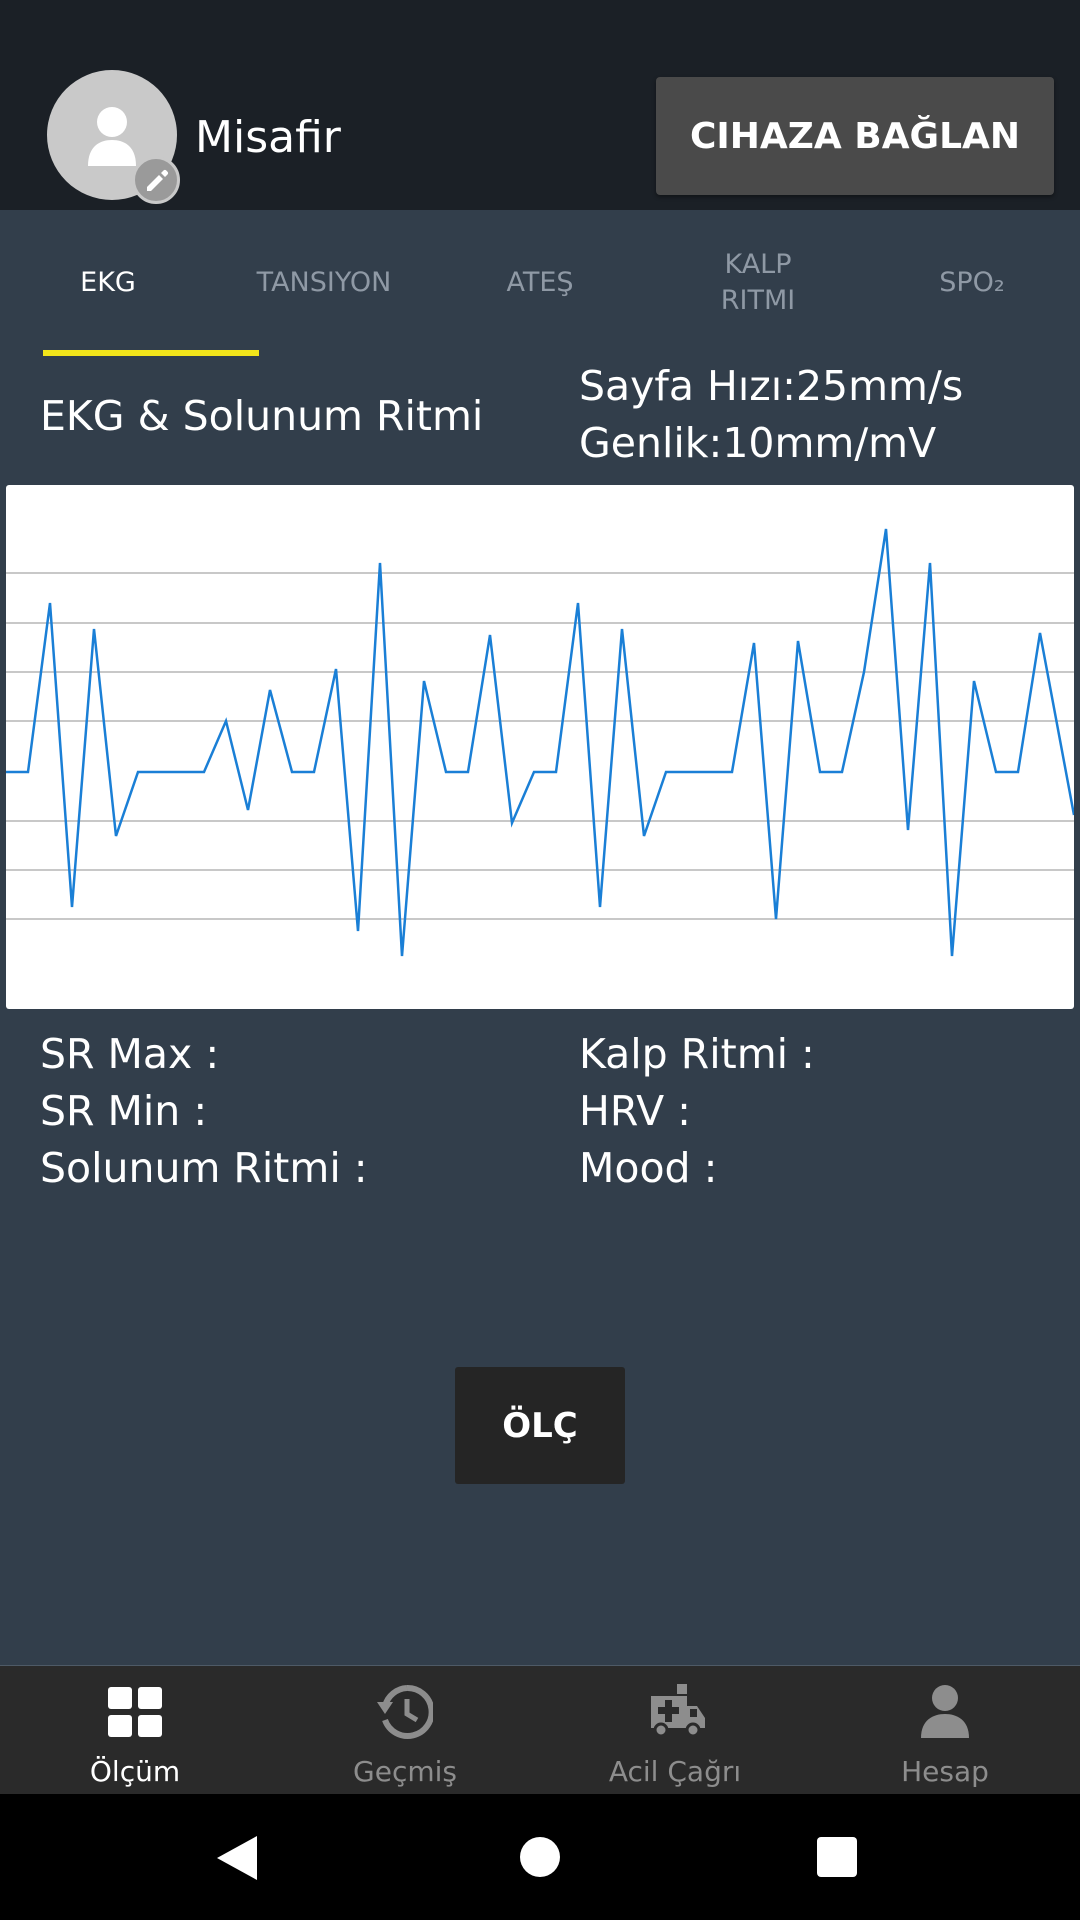 The height and width of the screenshot is (1920, 1080). I want to click on measure-button: ÖLÇ, so click(540, 1425).